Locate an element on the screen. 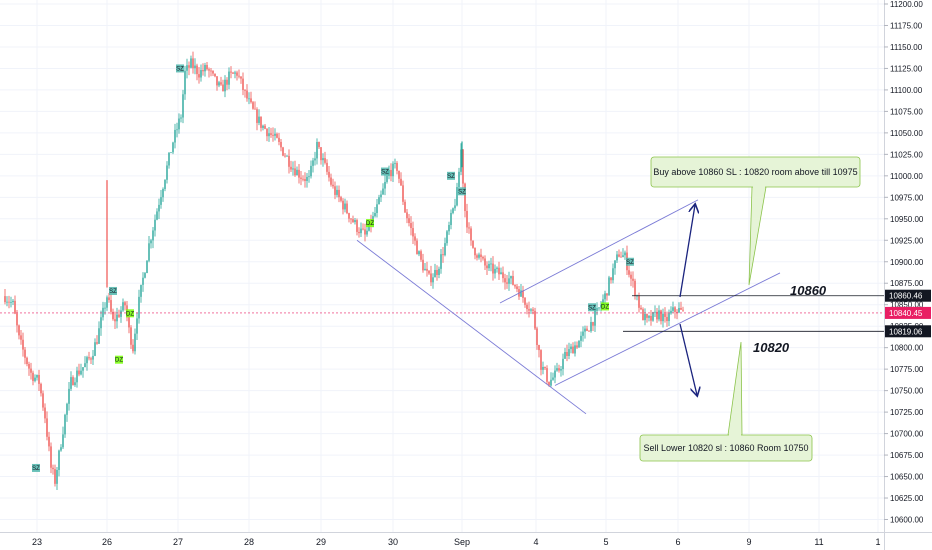  down-trendline is located at coordinates (471, 327).